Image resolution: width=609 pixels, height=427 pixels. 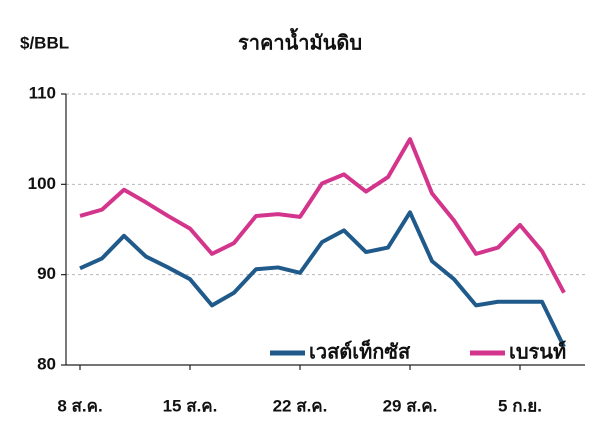 What do you see at coordinates (79, 405) in the screenshot?
I see `x-tick-label: 8 ส.ค.` at bounding box center [79, 405].